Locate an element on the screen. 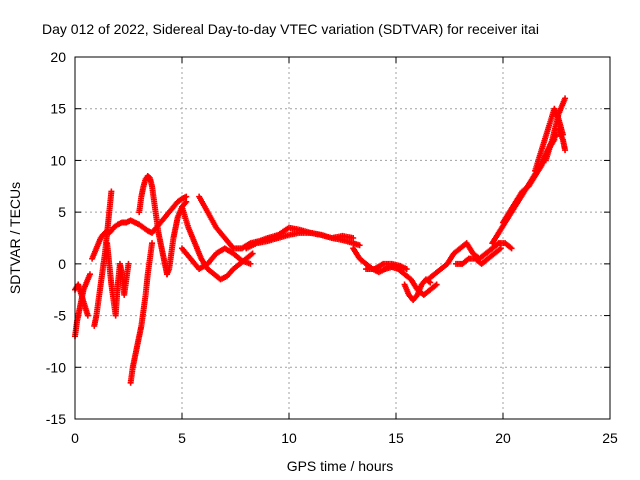 This screenshot has height=480, width=640. x-tick-label: 0 is located at coordinates (75, 438).